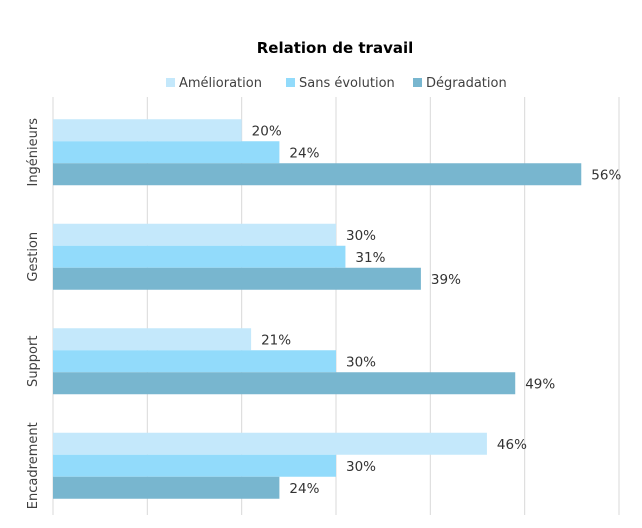  What do you see at coordinates (220, 83) in the screenshot?
I see `legend-label: Amélioration` at bounding box center [220, 83].